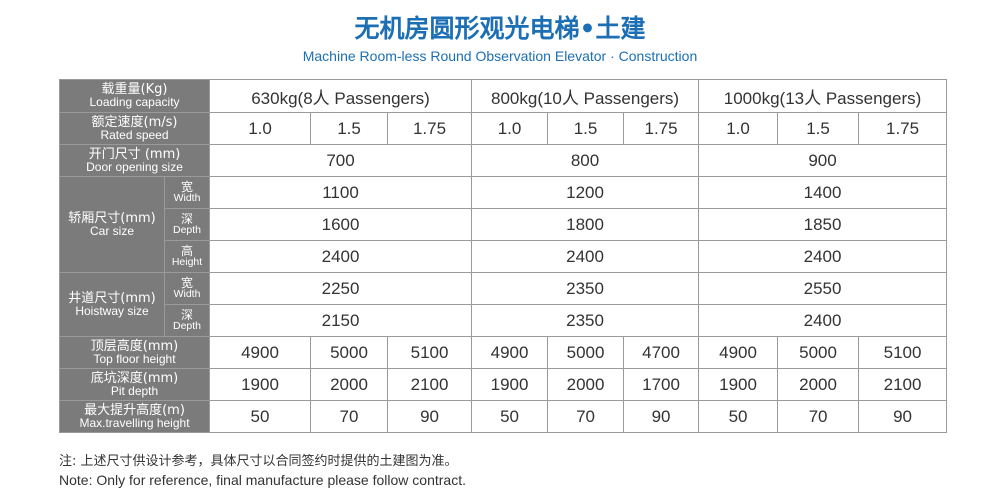  I want to click on subheader-car-depth: 深 Depth, so click(187, 224).